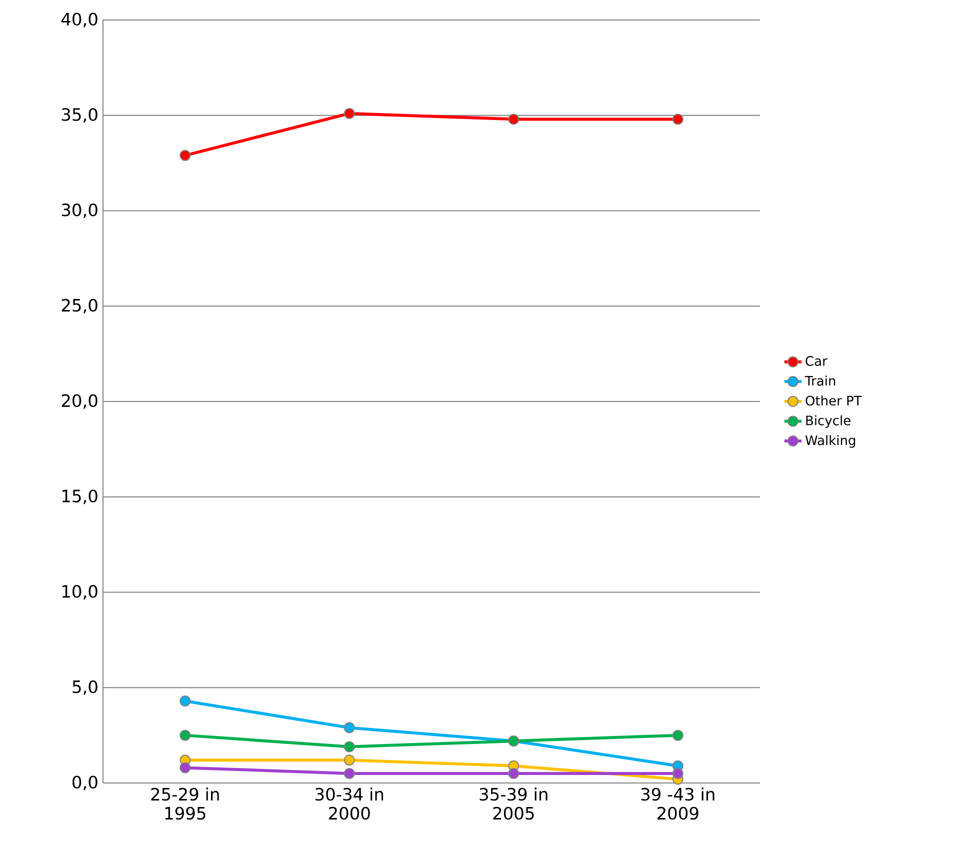  Describe the element at coordinates (85, 687) in the screenshot. I see `y-tick-label: 5,0` at that location.